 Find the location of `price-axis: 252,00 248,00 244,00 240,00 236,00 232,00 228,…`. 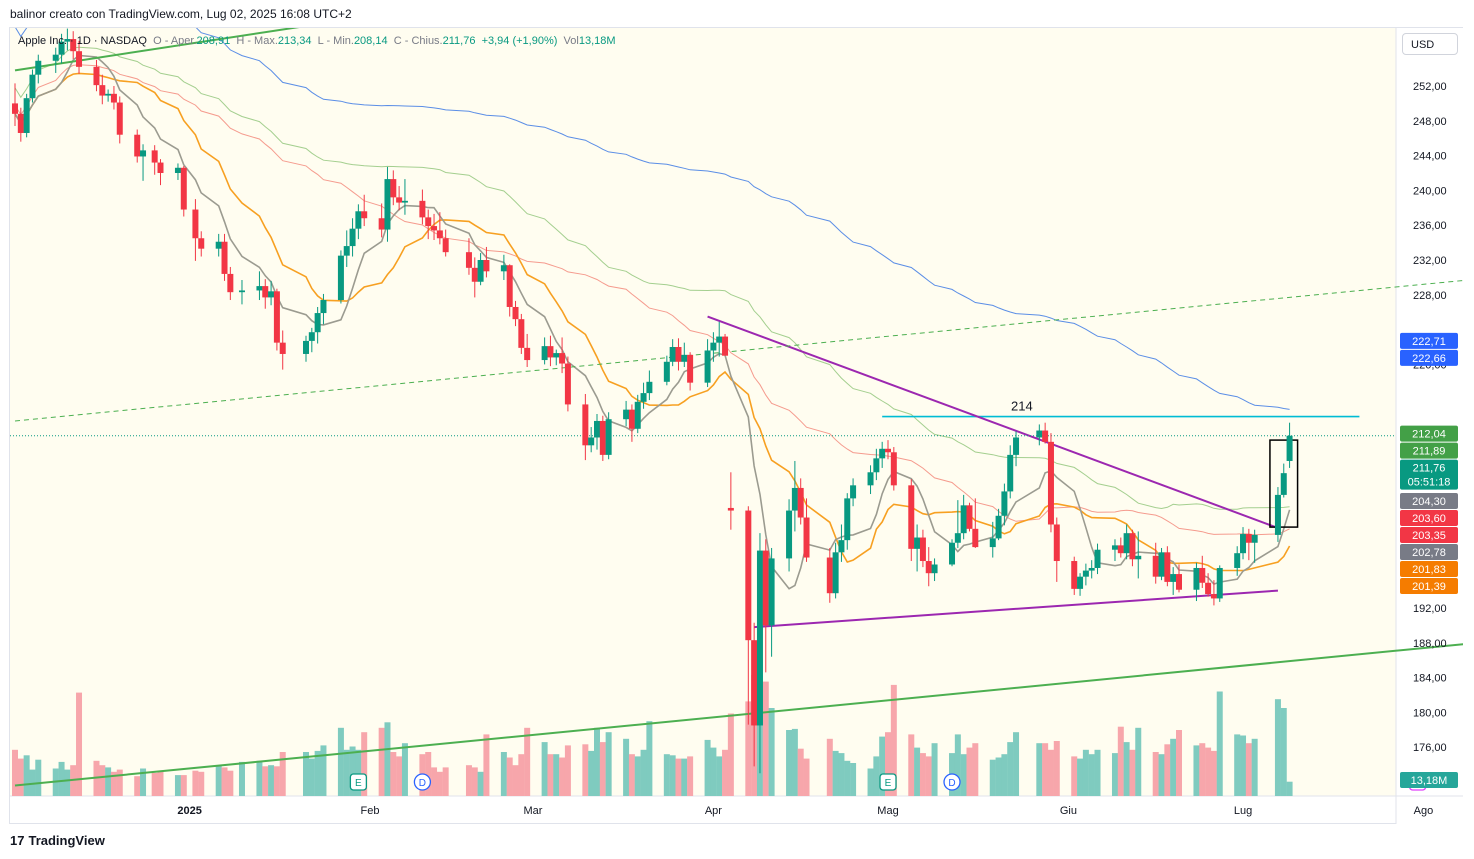

price-axis: 252,00 248,00 244,00 240,00 236,00 232,00 228,… is located at coordinates (1430, 417).